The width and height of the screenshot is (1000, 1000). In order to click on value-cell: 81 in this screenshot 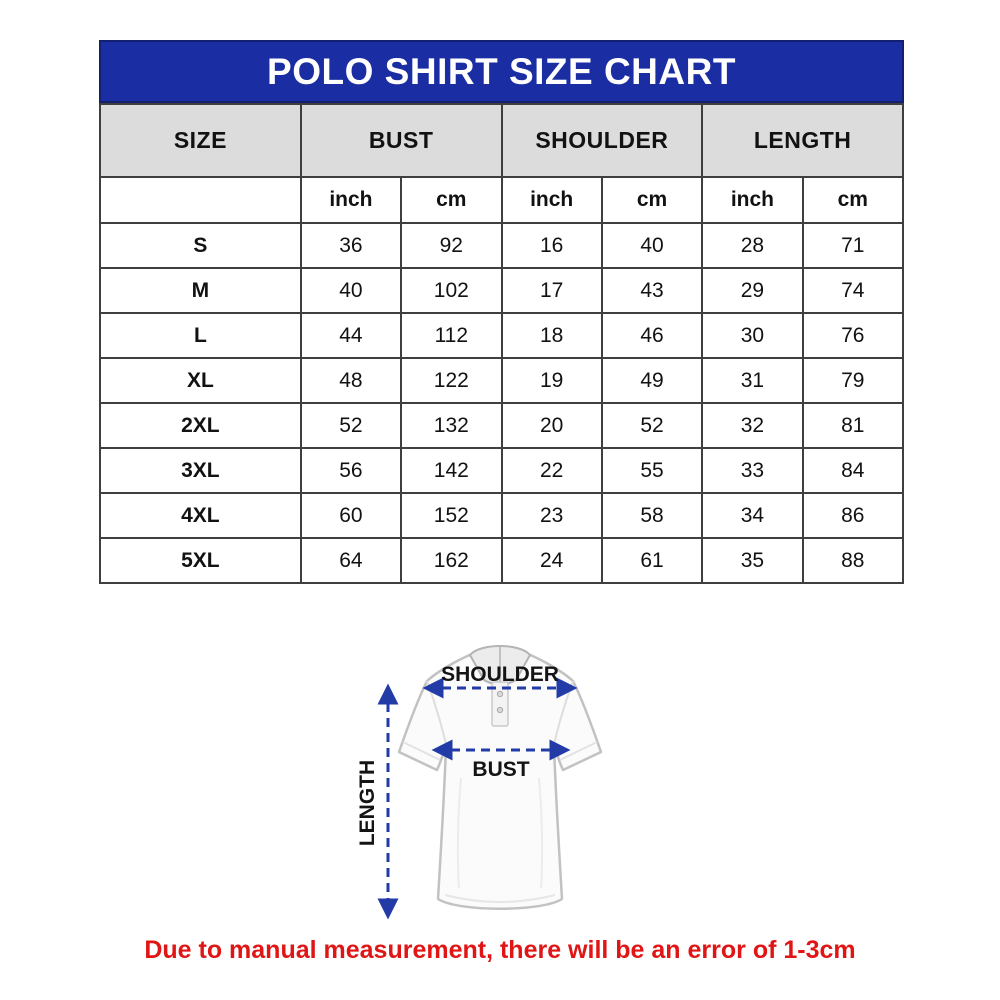, I will do `click(853, 425)`.